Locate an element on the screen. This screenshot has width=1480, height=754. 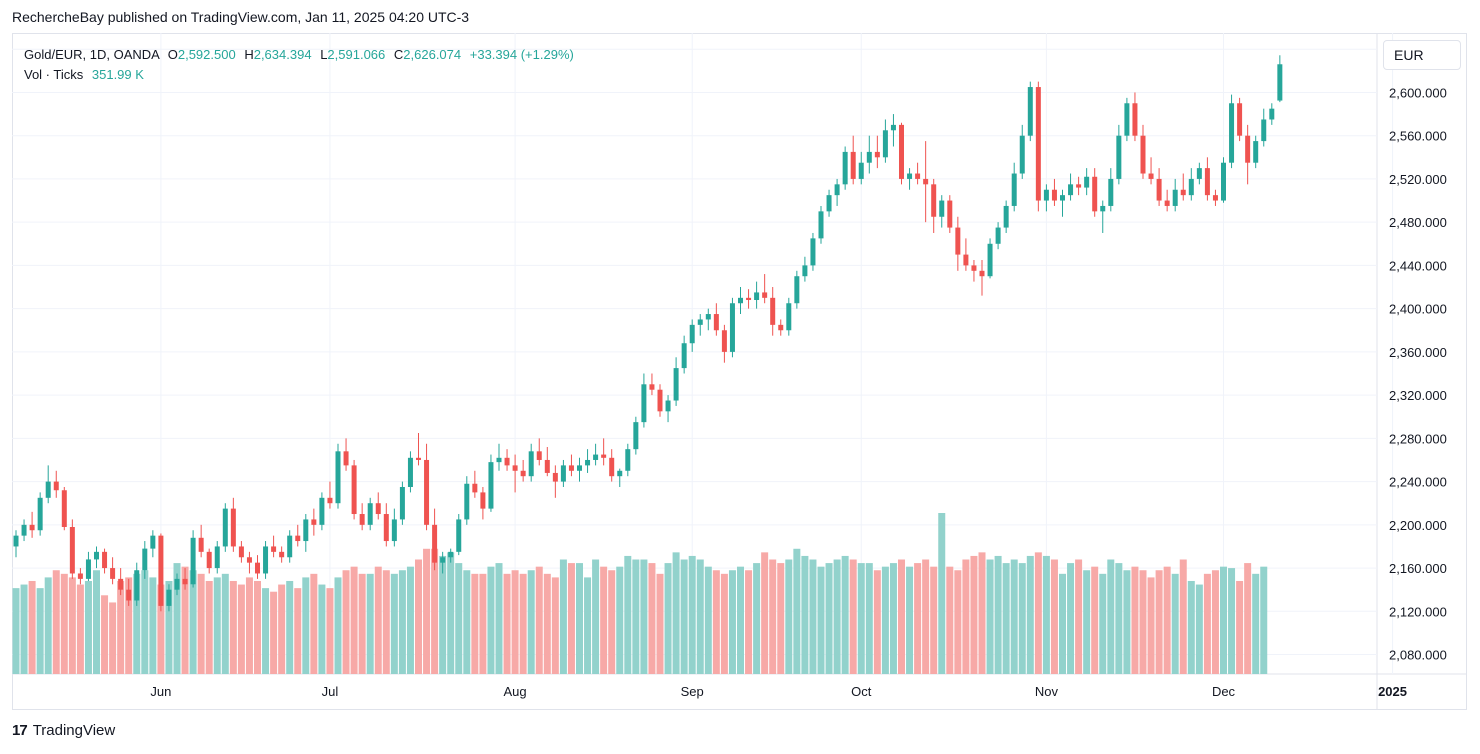
time-tick-label: 2025 is located at coordinates (1392, 691).